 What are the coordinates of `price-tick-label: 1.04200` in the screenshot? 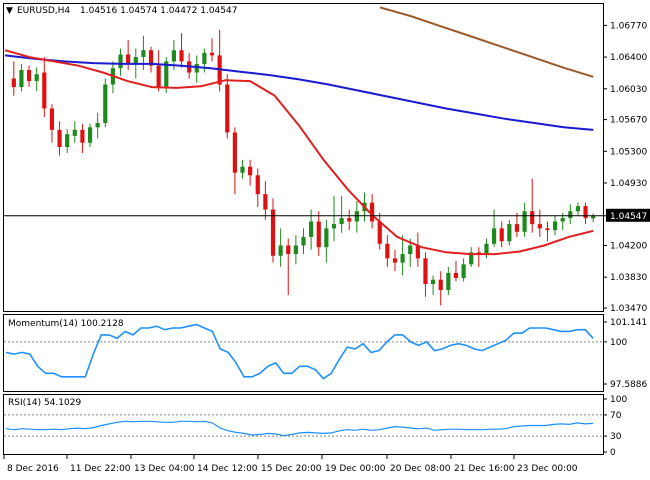 It's located at (628, 246).